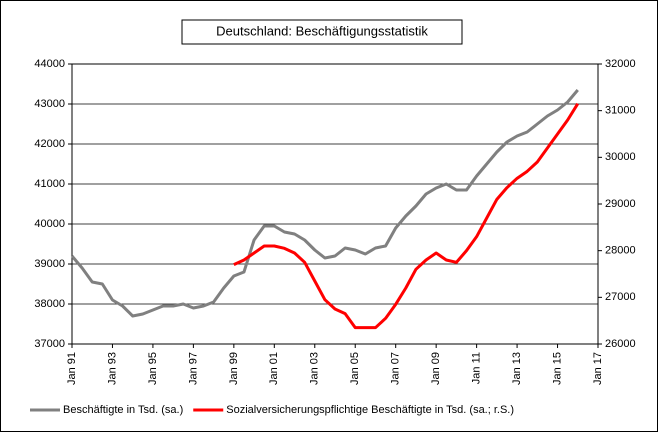  What do you see at coordinates (355, 368) in the screenshot?
I see `x-tick-label: Jan 05` at bounding box center [355, 368].